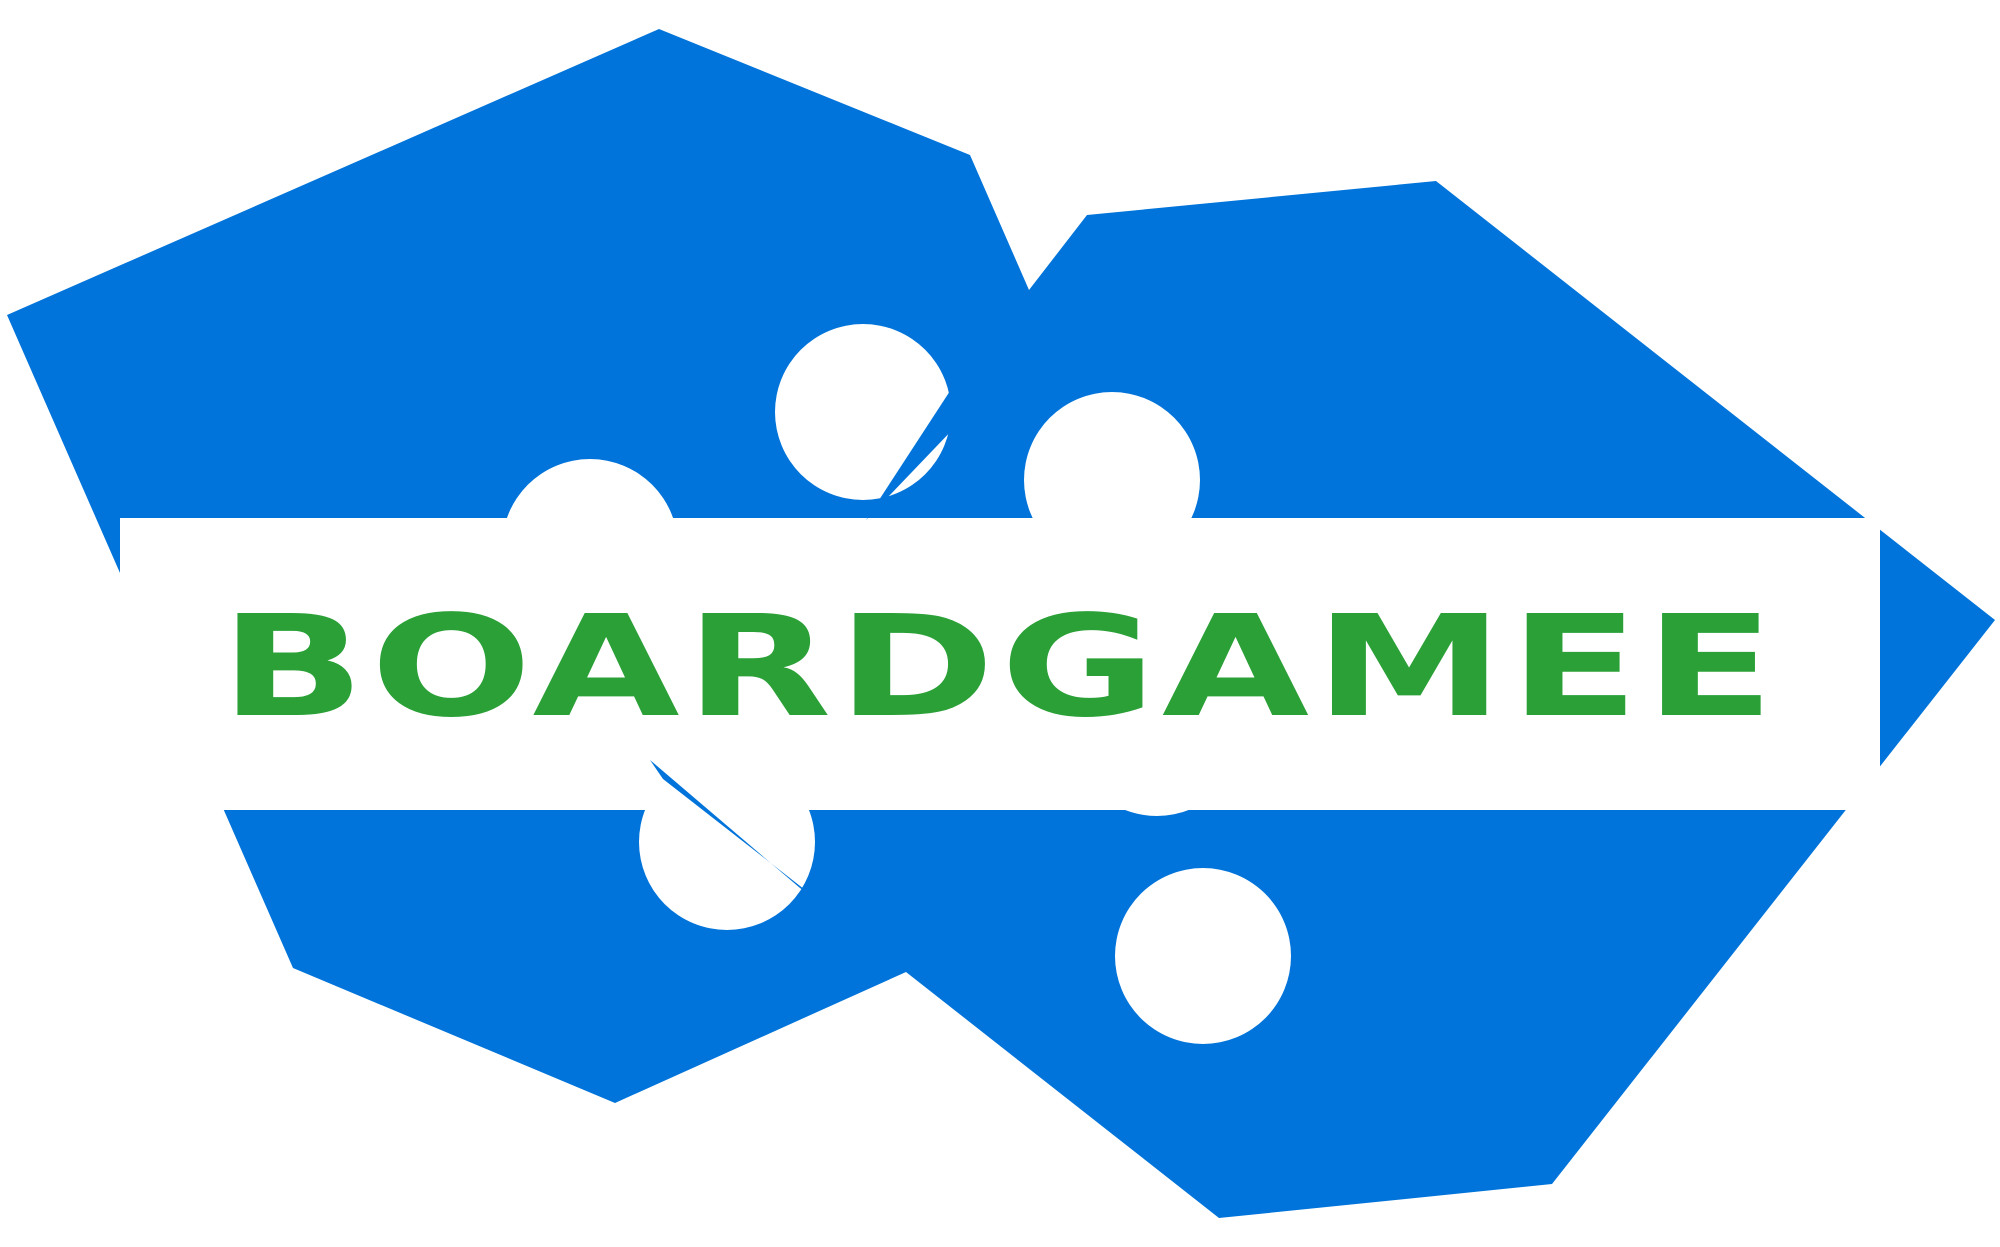 The image size is (2000, 1247). I want to click on wordmark-text: BOARDGAMEE, so click(1000, 667).